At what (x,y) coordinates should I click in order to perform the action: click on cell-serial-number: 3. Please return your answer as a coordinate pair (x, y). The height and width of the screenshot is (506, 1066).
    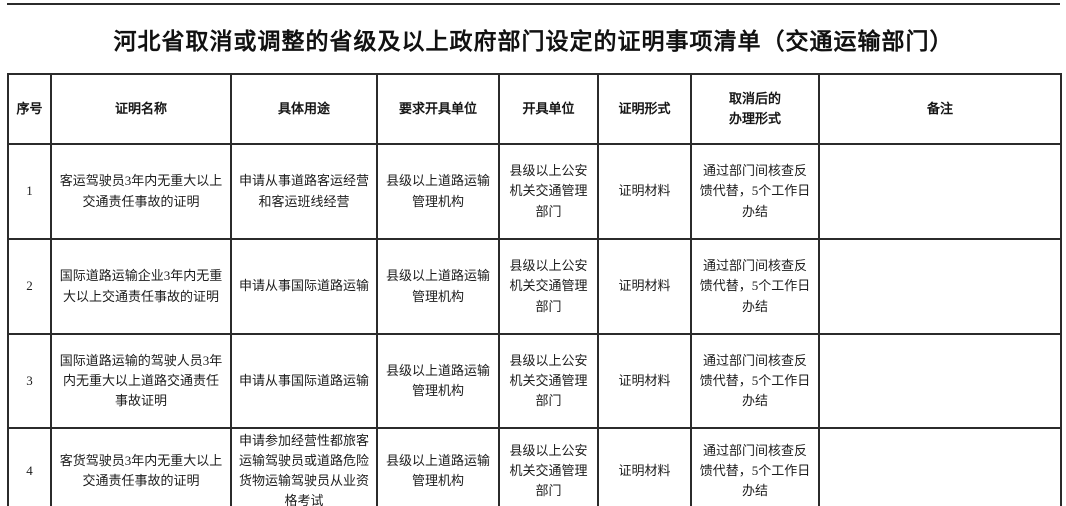
    Looking at the image, I should click on (29, 381).